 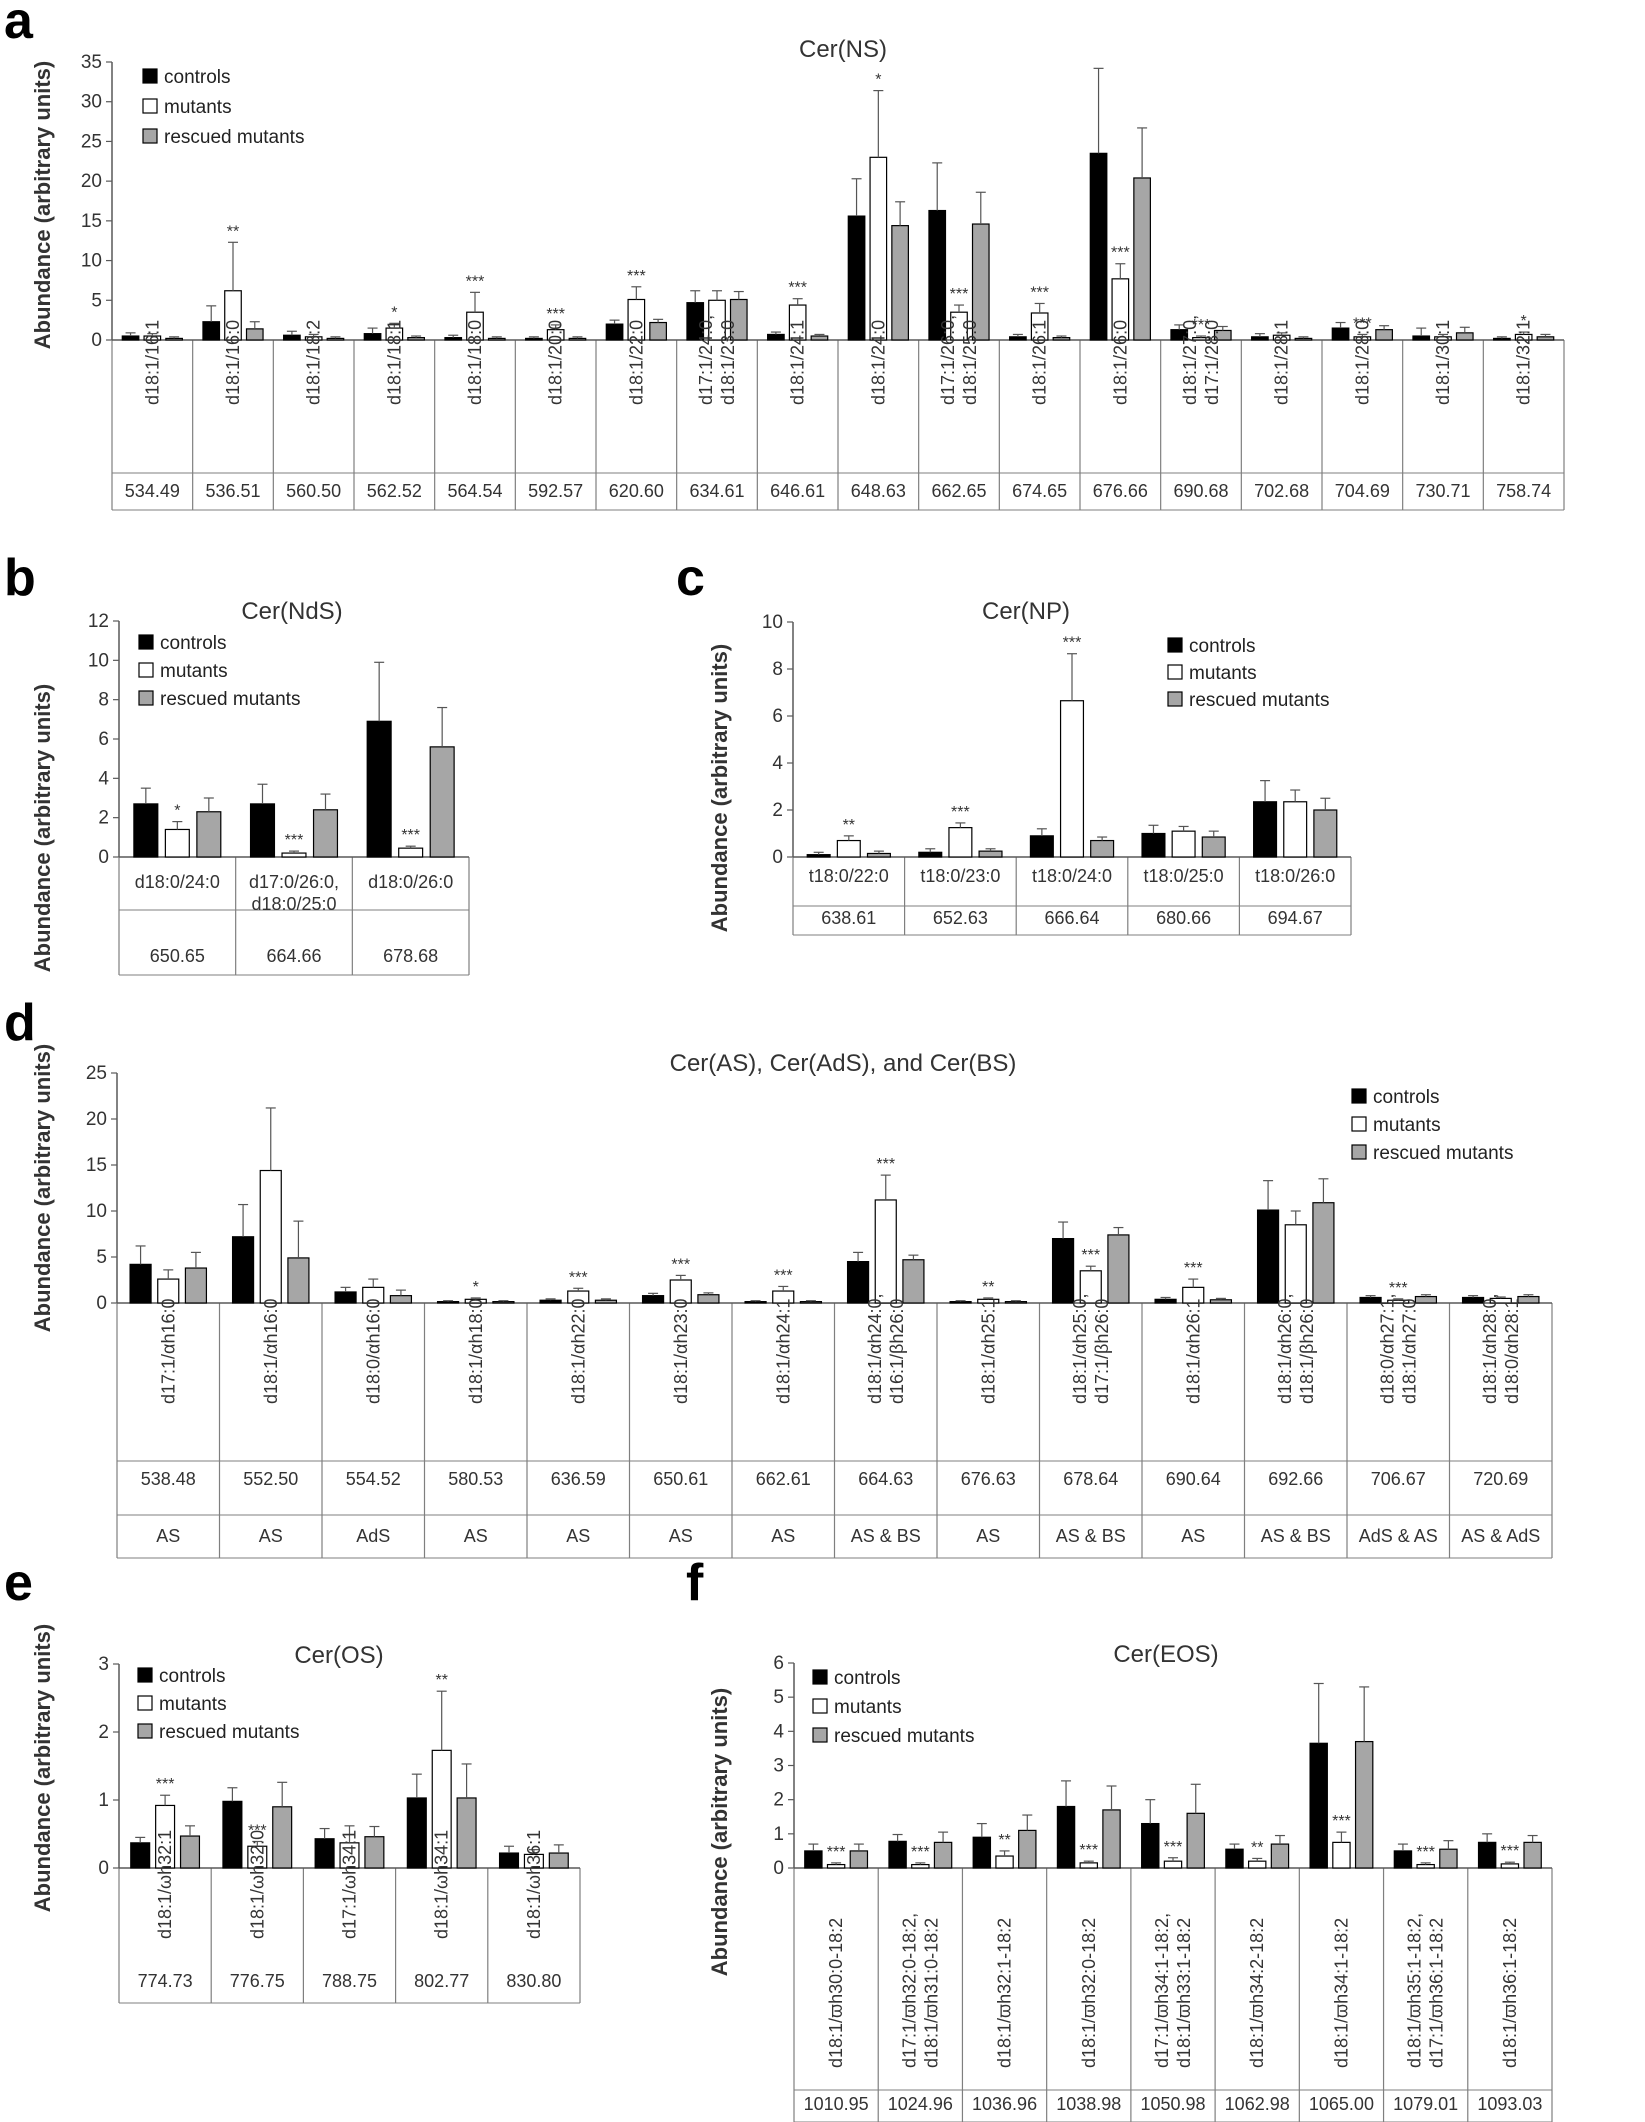 What do you see at coordinates (1281, 491) in the screenshot?
I see `mz-value: 702.68` at bounding box center [1281, 491].